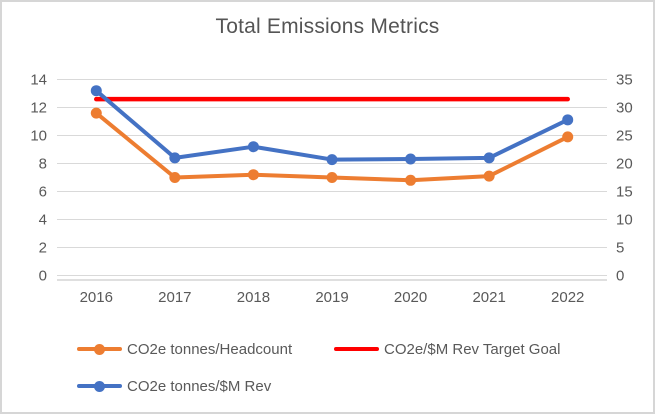  Describe the element at coordinates (624, 164) in the screenshot. I see `svg-text: 20` at that location.